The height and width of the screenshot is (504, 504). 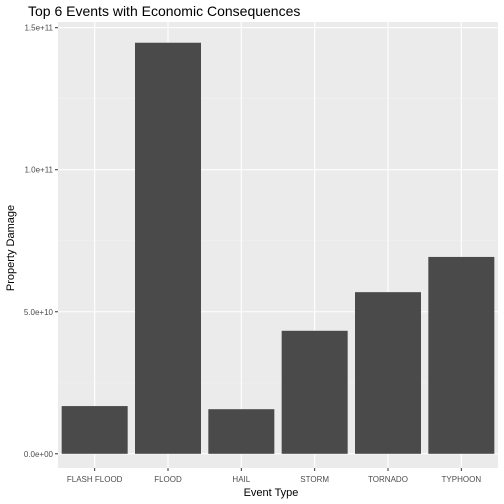 What do you see at coordinates (314, 479) in the screenshot?
I see `x-tick-label: STORM` at bounding box center [314, 479].